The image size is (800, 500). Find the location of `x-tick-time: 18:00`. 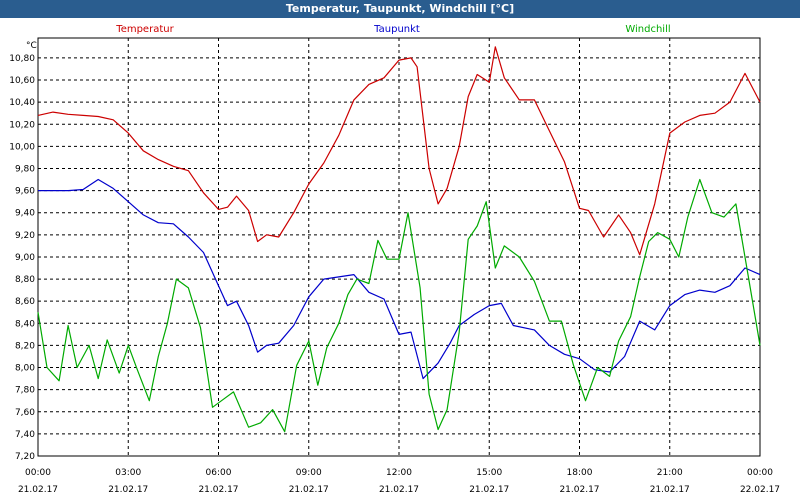

x-tick-time: 18:00 is located at coordinates (580, 473).